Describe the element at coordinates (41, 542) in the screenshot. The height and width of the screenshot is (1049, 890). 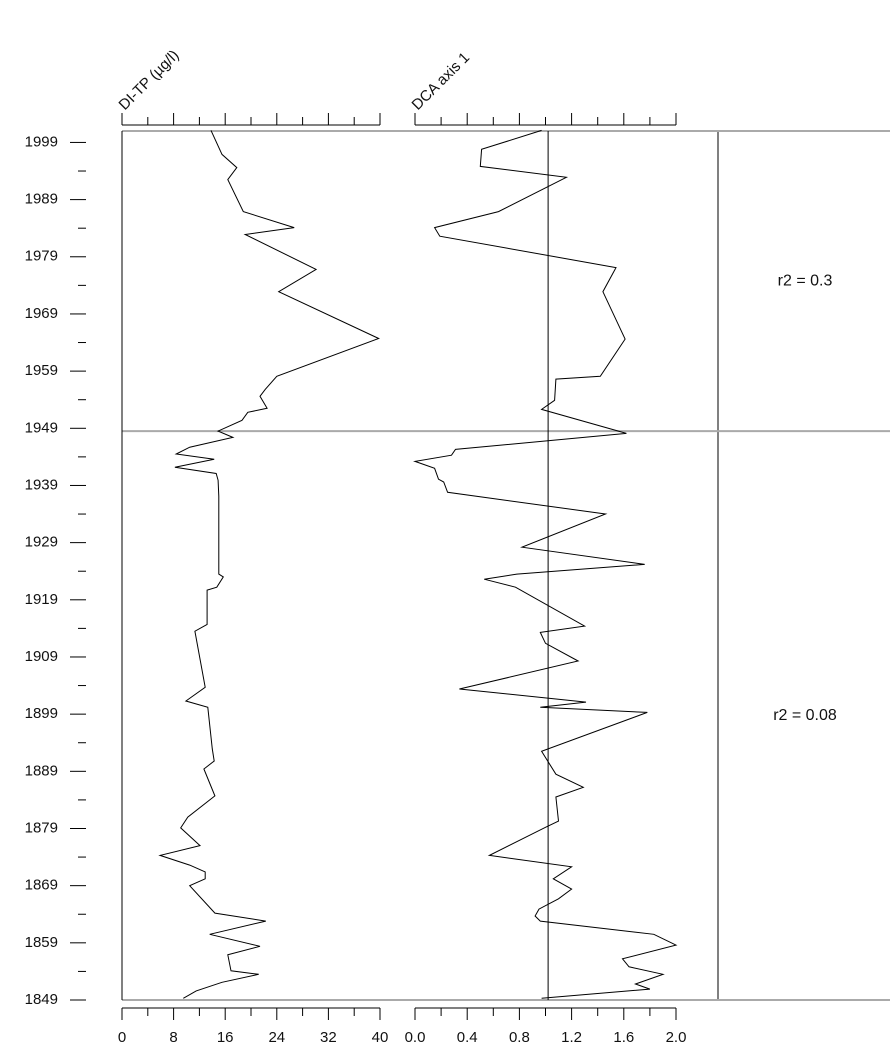
I see `y-tick-label: 1929` at that location.